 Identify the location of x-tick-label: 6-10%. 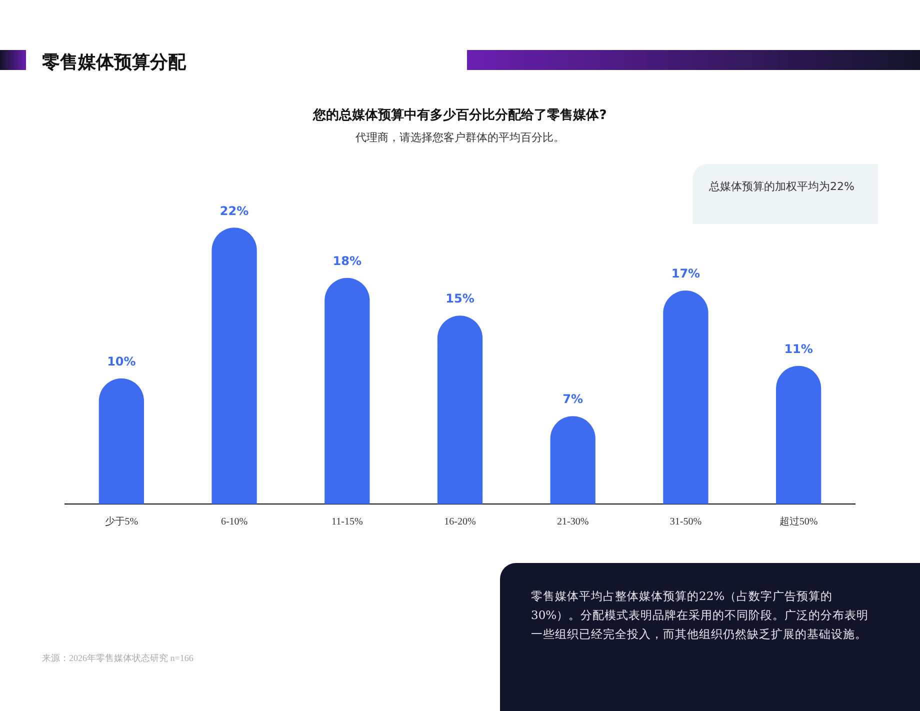
(234, 522).